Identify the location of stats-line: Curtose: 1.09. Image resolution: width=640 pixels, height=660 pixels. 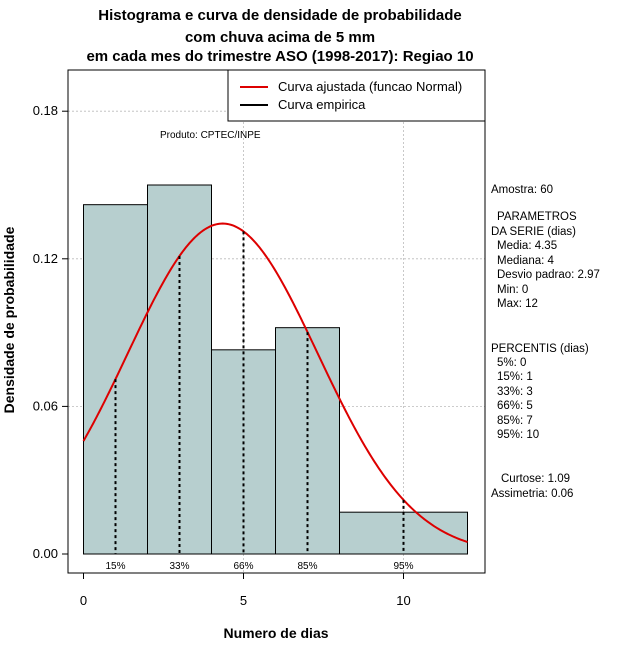
(535, 479).